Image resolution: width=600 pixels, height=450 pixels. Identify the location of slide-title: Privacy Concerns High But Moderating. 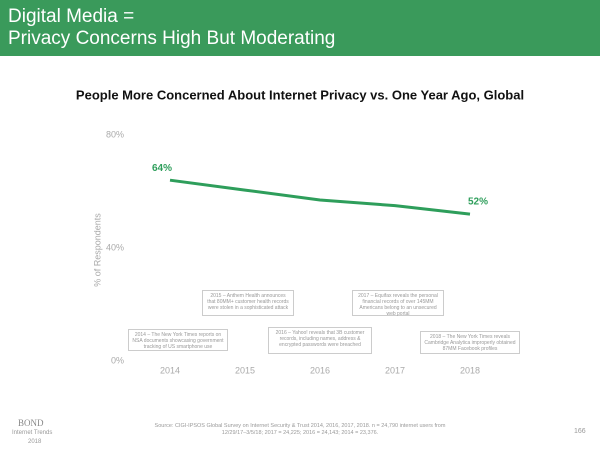
(172, 38).